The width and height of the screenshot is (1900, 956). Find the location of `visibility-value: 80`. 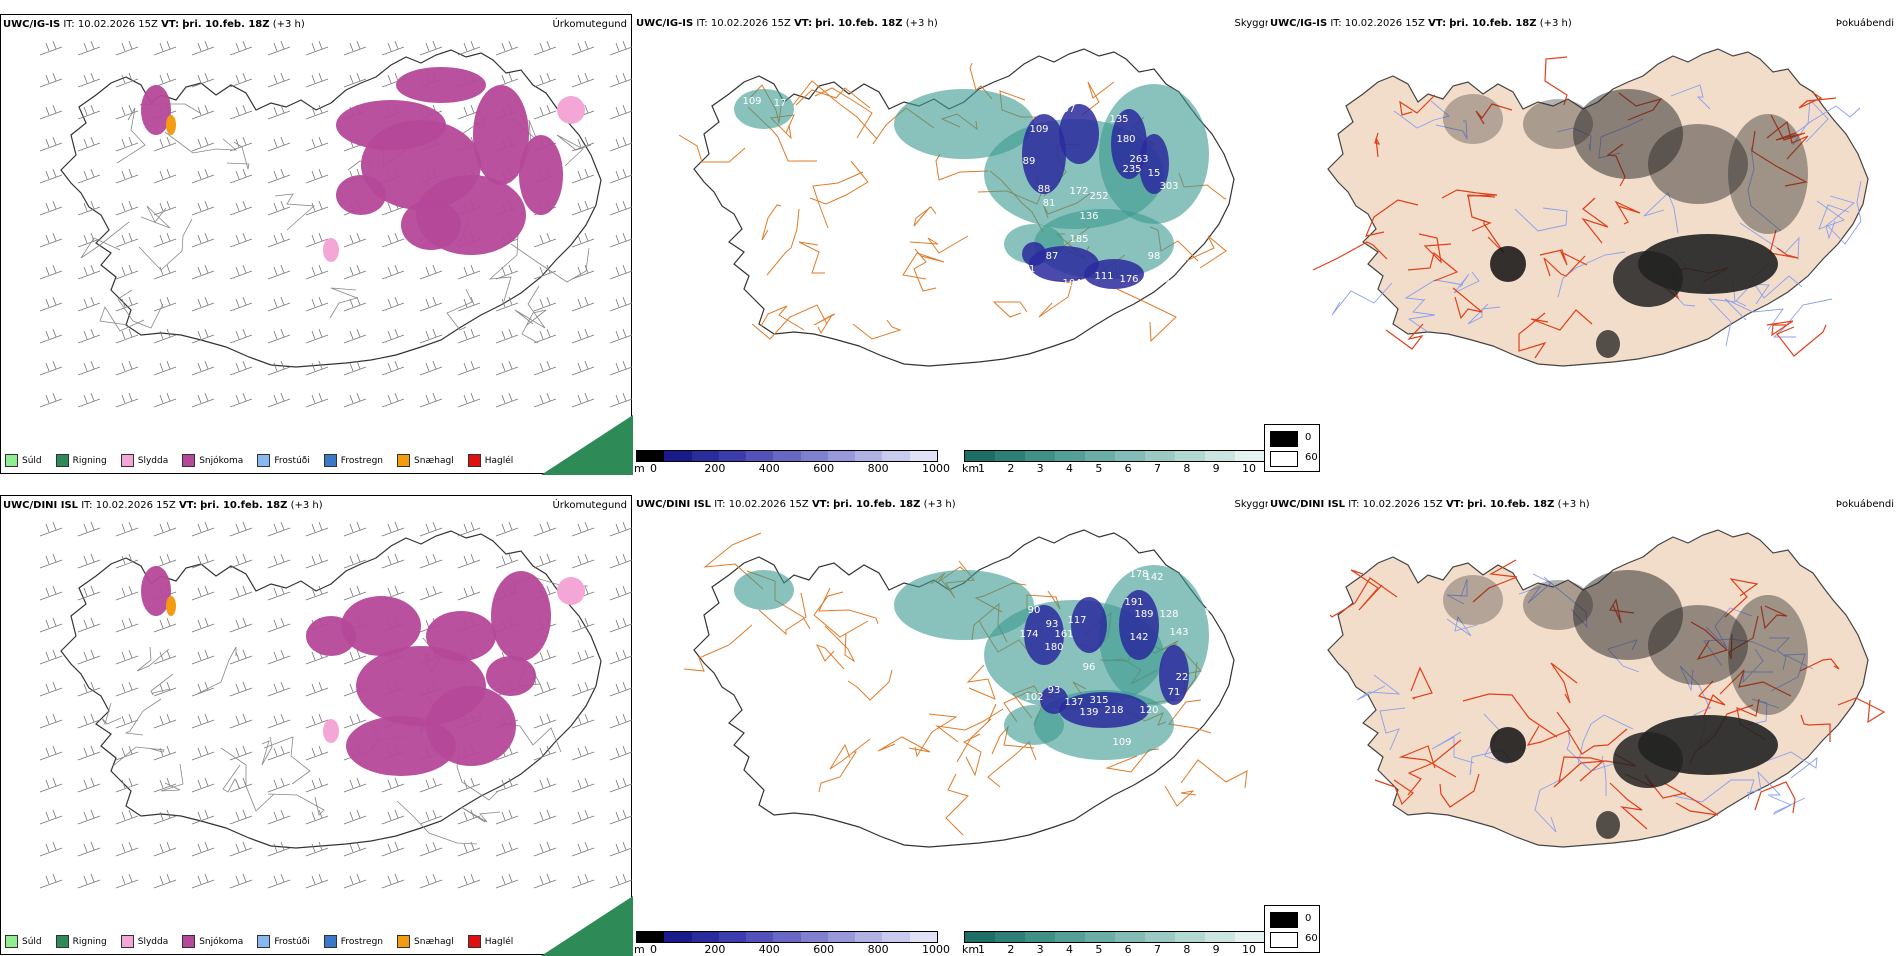

visibility-value: 80 is located at coordinates (1074, 597).